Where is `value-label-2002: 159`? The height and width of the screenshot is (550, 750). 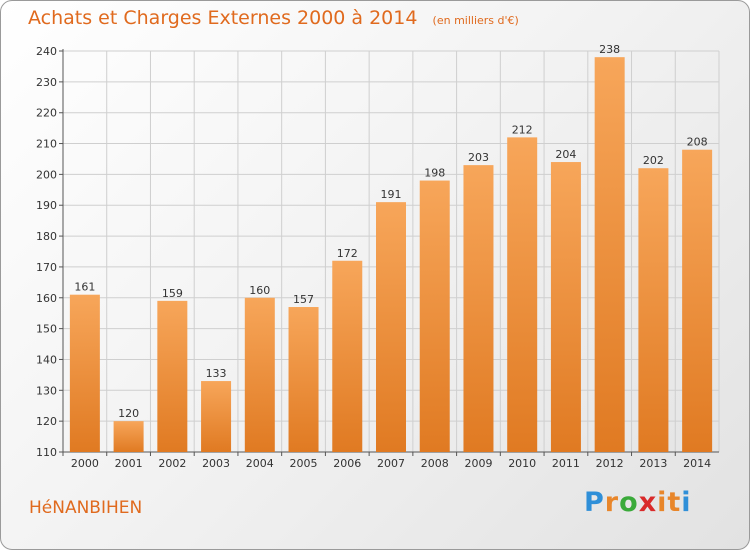
value-label-2002: 159 is located at coordinates (172, 293).